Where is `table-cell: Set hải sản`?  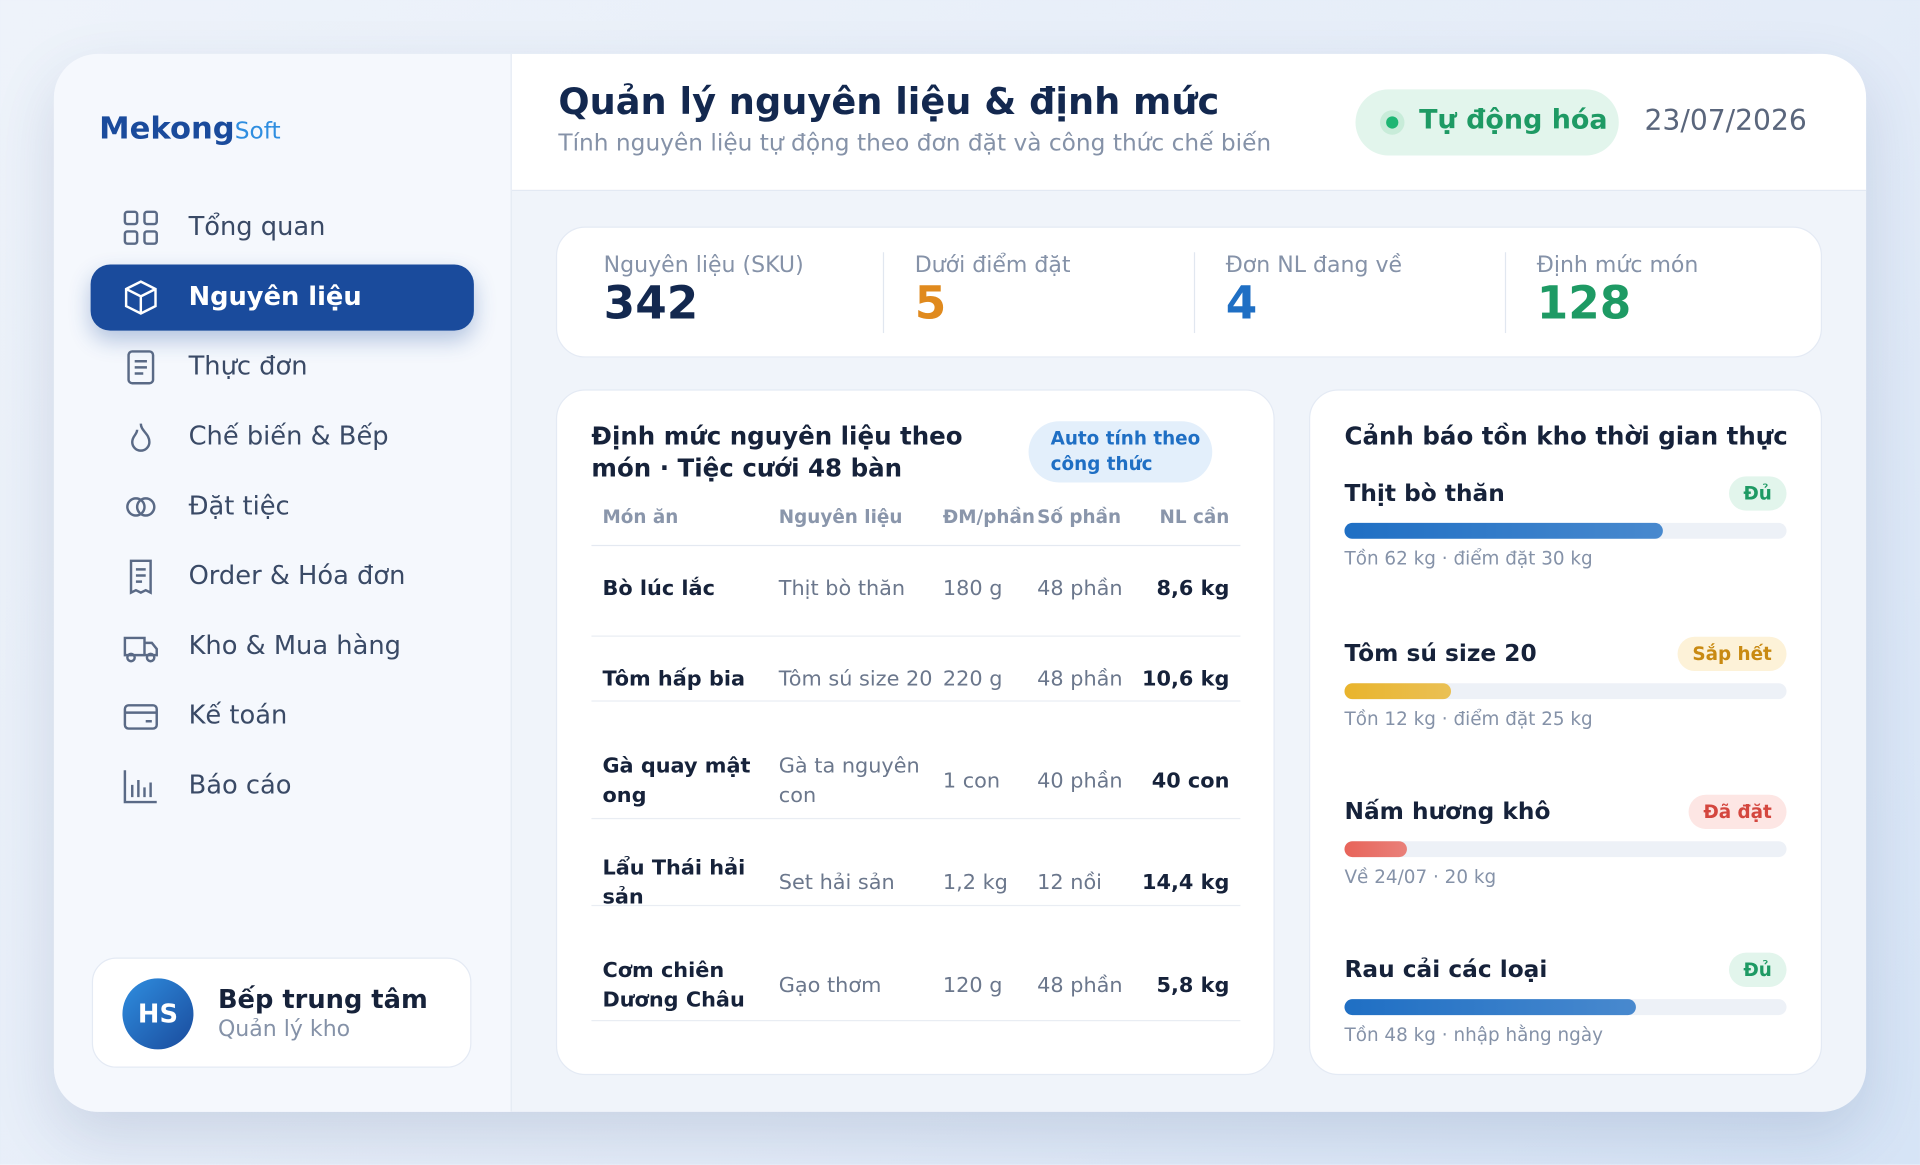 table-cell: Set hải sản is located at coordinates (836, 883).